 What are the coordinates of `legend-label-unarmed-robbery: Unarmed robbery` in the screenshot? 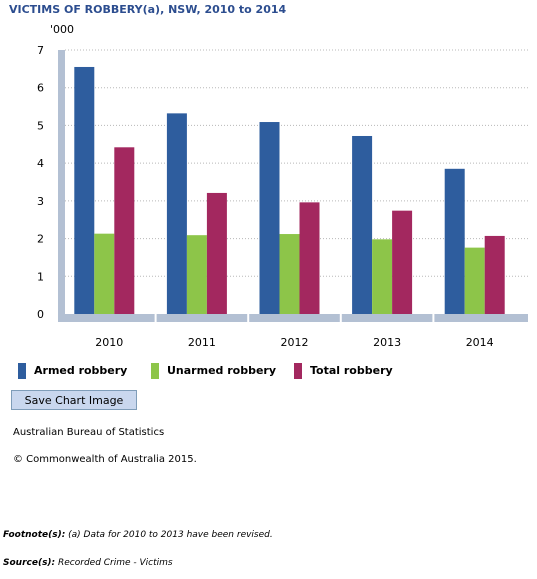 It's located at (222, 370).